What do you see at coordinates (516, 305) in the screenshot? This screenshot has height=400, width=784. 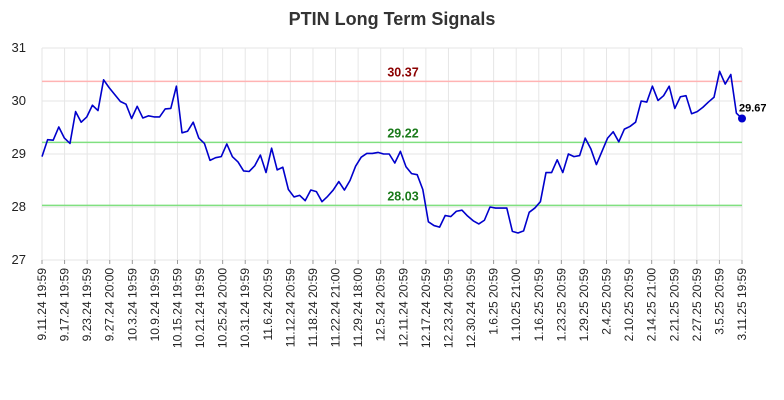 I see `x-tick-label: 1.10.25 21:00` at bounding box center [516, 305].